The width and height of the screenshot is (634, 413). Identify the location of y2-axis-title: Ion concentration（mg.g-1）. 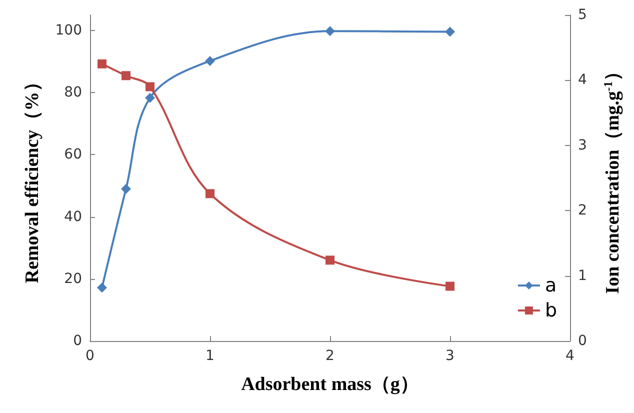
(612, 178).